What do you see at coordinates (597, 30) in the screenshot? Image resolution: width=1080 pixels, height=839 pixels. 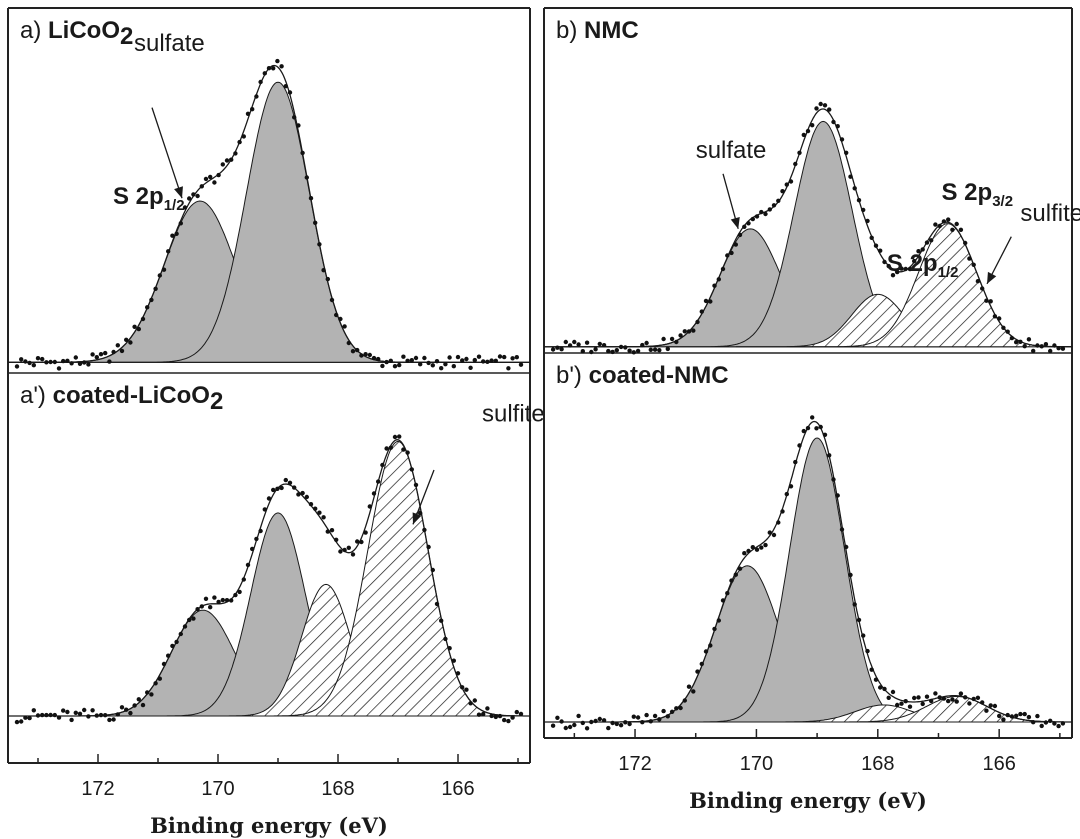 I see `panel-label: b) NMC` at bounding box center [597, 30].